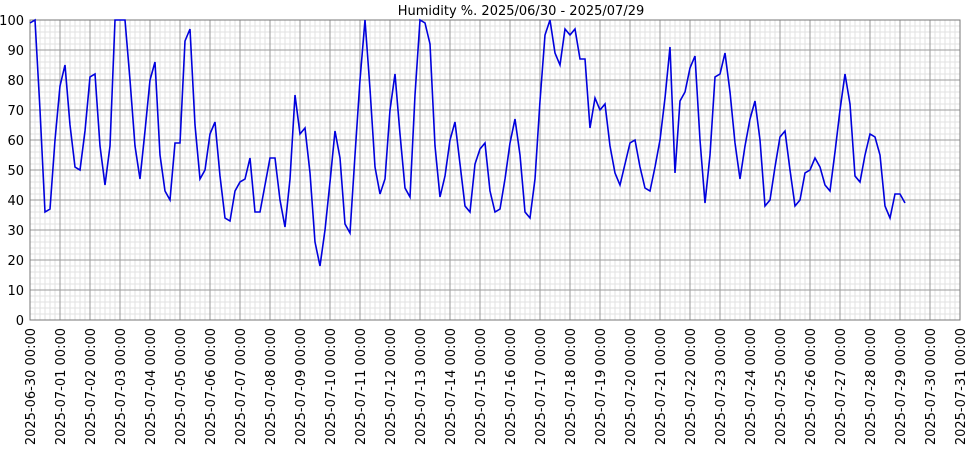 The image size is (970, 470). I want to click on chart-title: Humidity %. 2025/06/30 - 2025/07/29, so click(521, 11).